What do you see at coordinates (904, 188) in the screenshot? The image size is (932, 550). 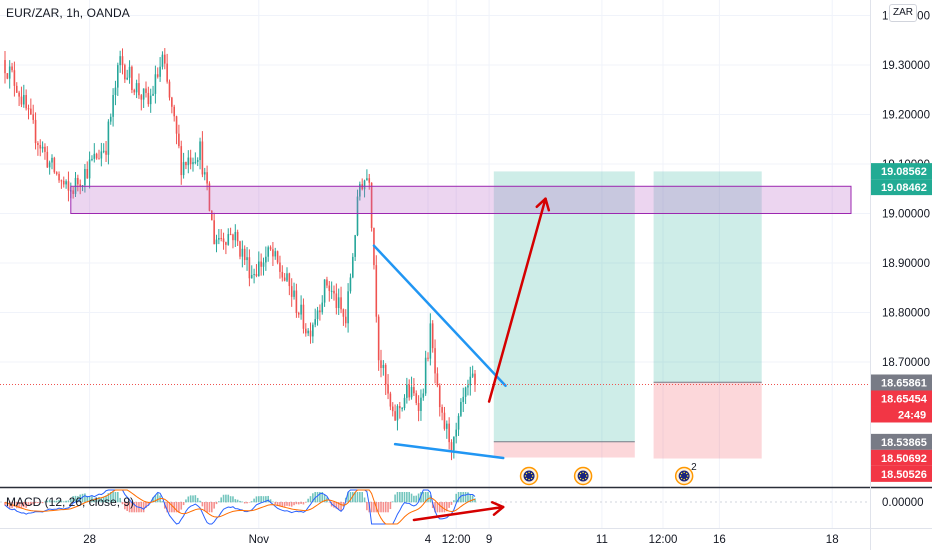 I see `price-tag-label: 19.08462` at bounding box center [904, 188].